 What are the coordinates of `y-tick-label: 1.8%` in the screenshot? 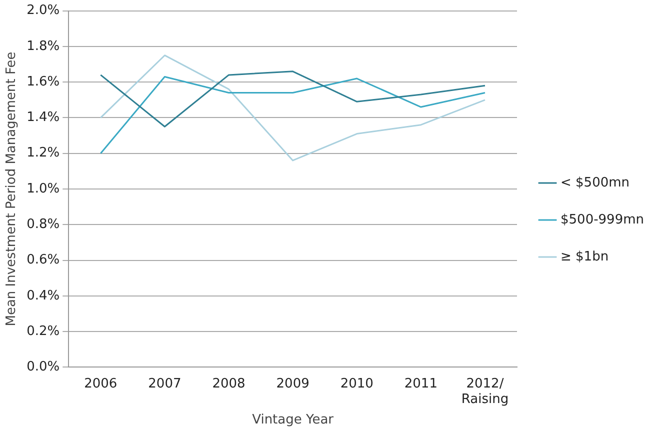 It's located at (43, 46).